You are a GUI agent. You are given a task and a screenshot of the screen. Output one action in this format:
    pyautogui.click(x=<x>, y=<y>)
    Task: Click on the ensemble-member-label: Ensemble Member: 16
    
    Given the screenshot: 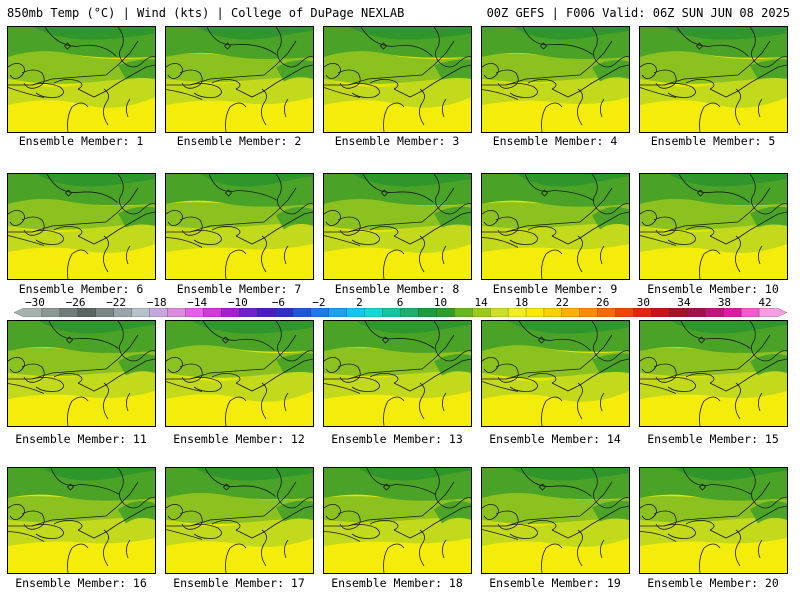 What is the action you would take?
    pyautogui.click(x=81, y=583)
    